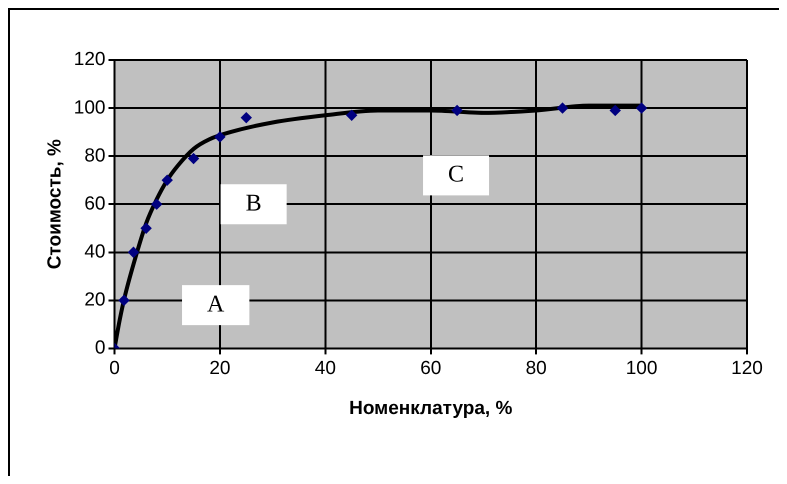 The image size is (787, 484). Describe the element at coordinates (95, 203) in the screenshot. I see `y-tick-label: 60` at that location.